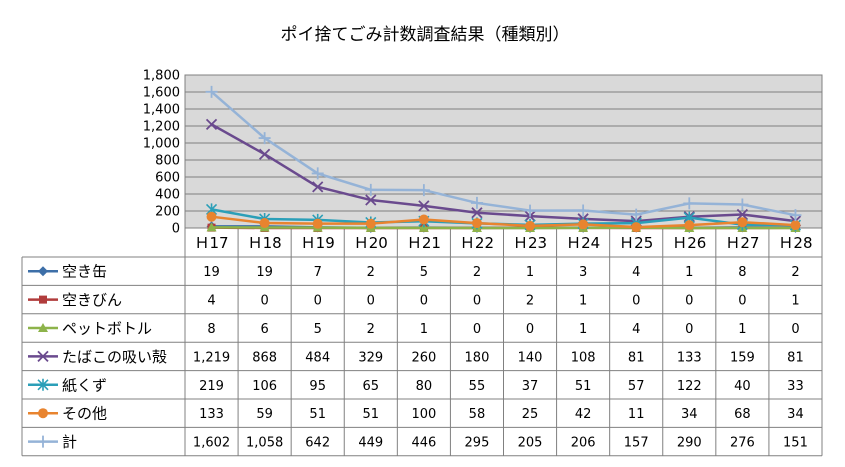  I want to click on data-label: 140, so click(530, 357).